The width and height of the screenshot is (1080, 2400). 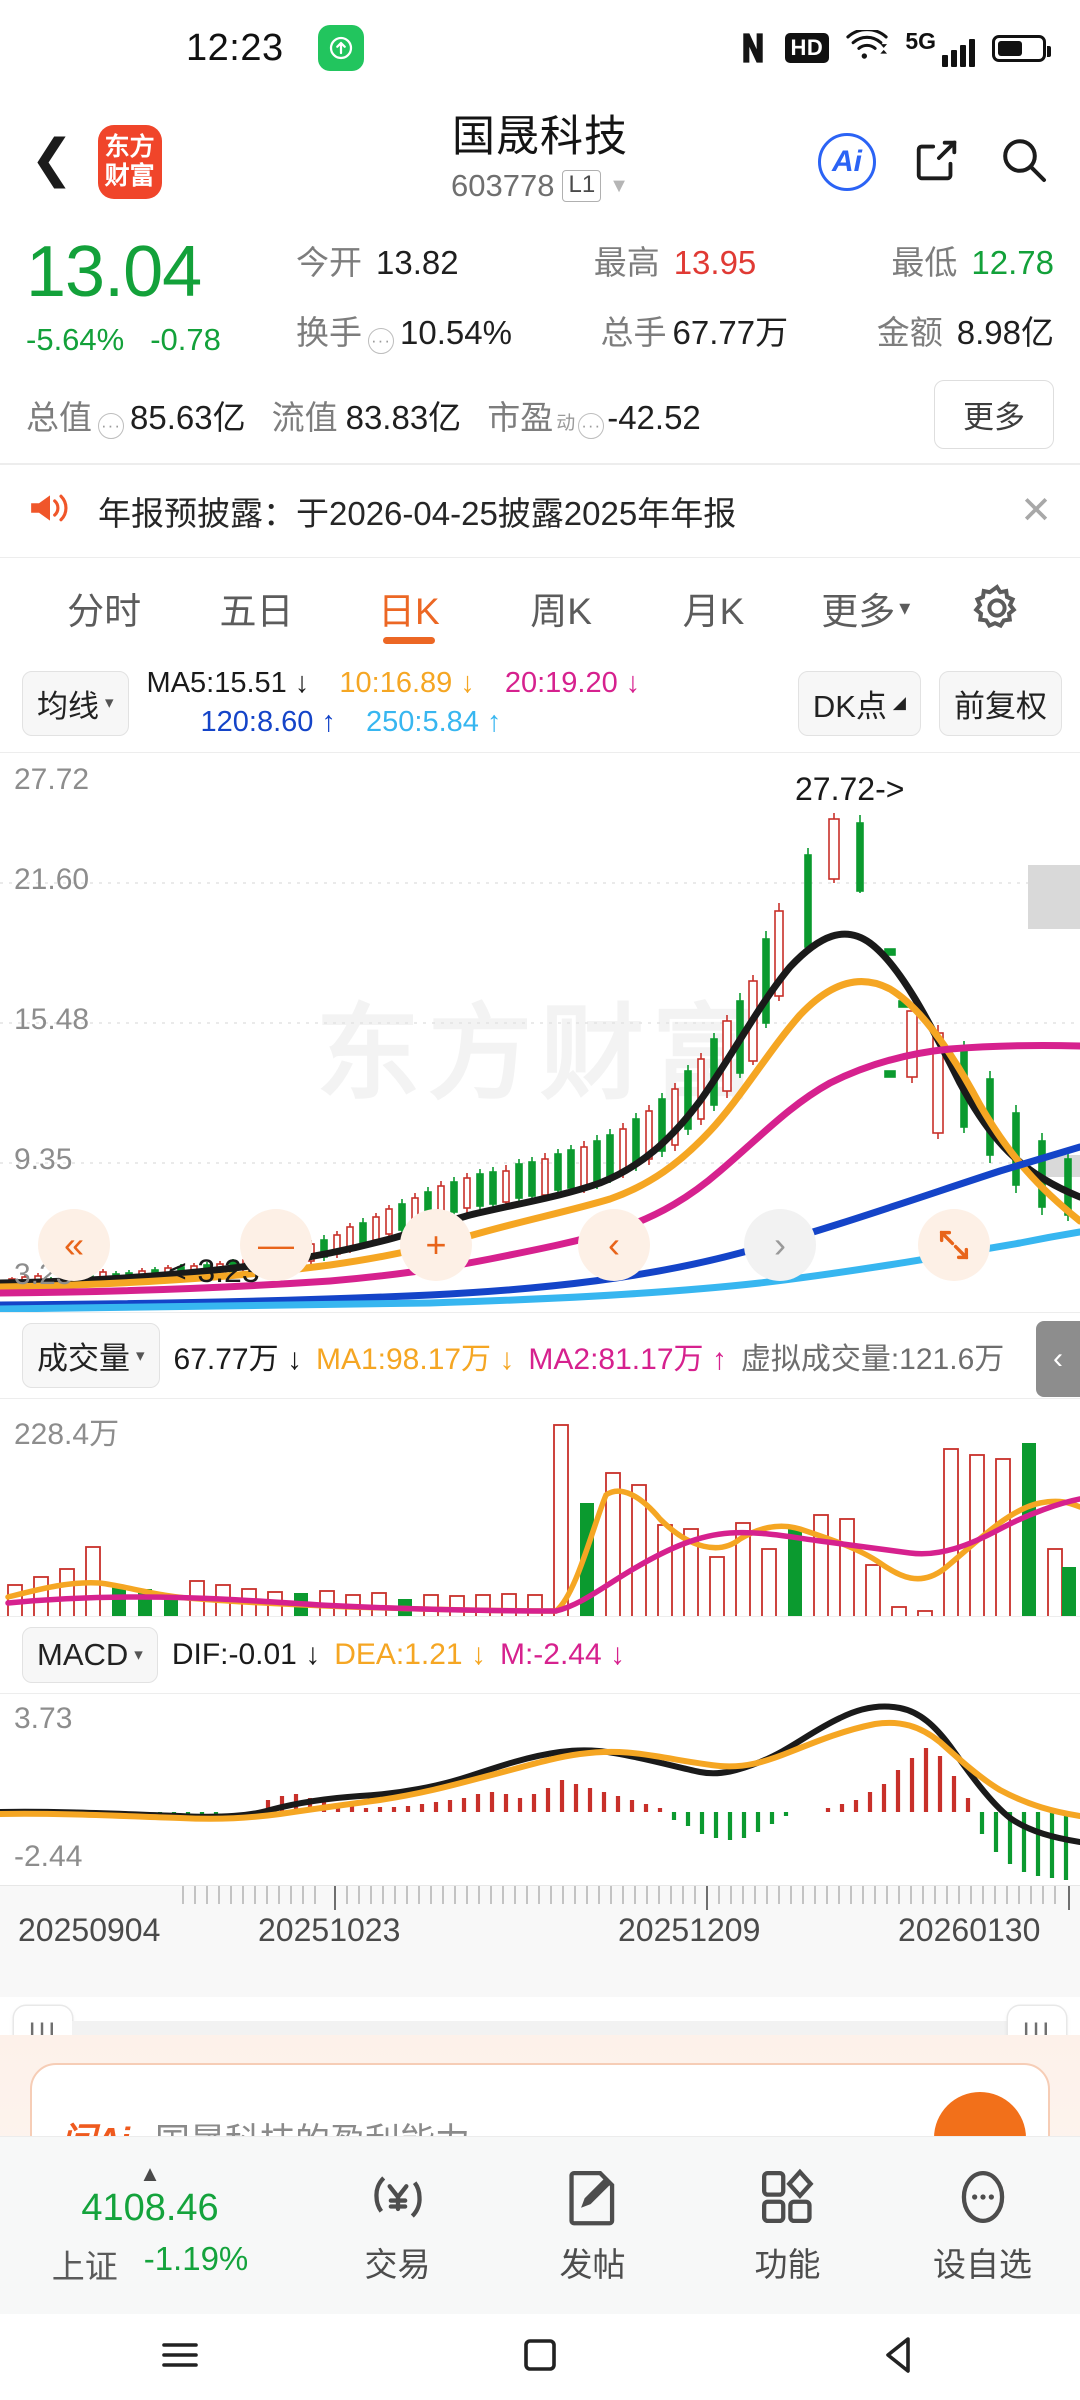 I want to click on nav-item-trade: 交易, so click(x=397, y=2226).